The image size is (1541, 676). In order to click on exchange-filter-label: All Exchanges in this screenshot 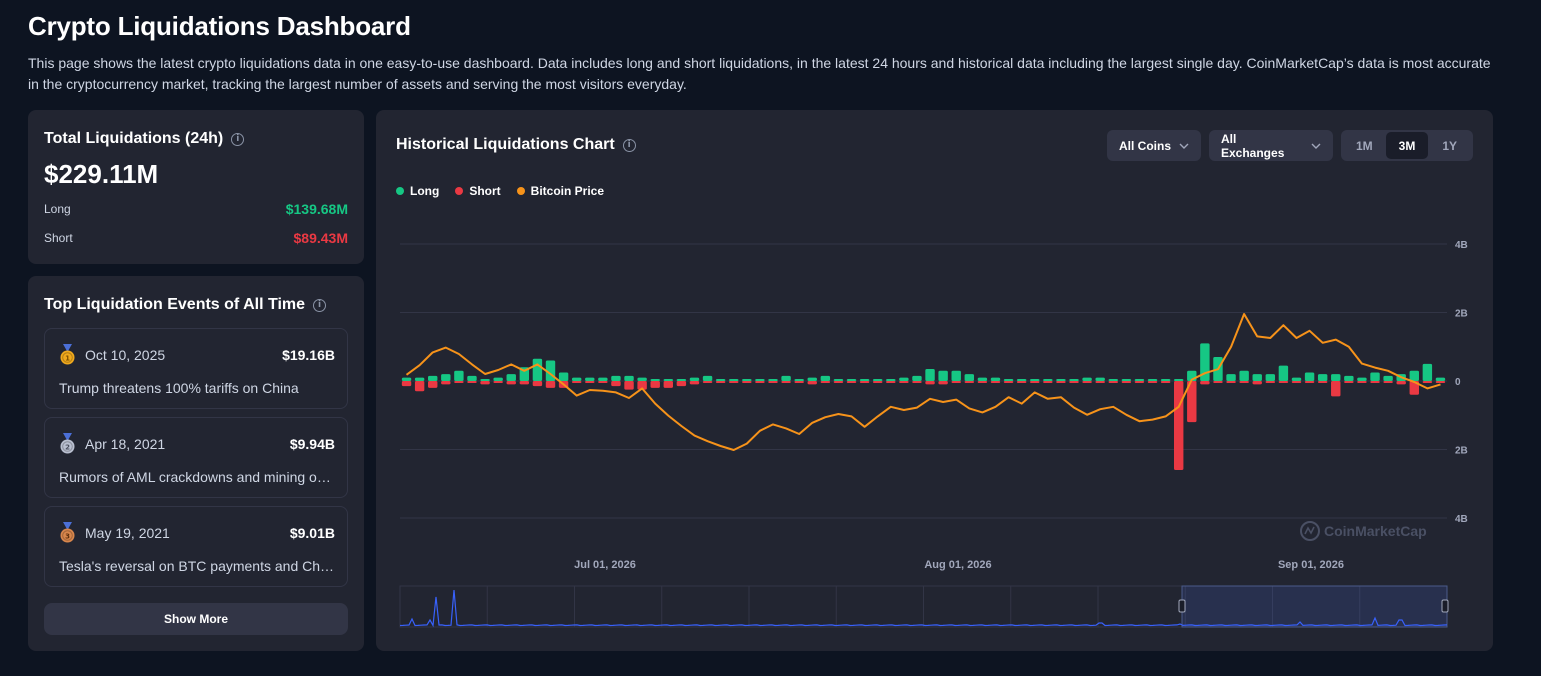, I will do `click(1253, 145)`.